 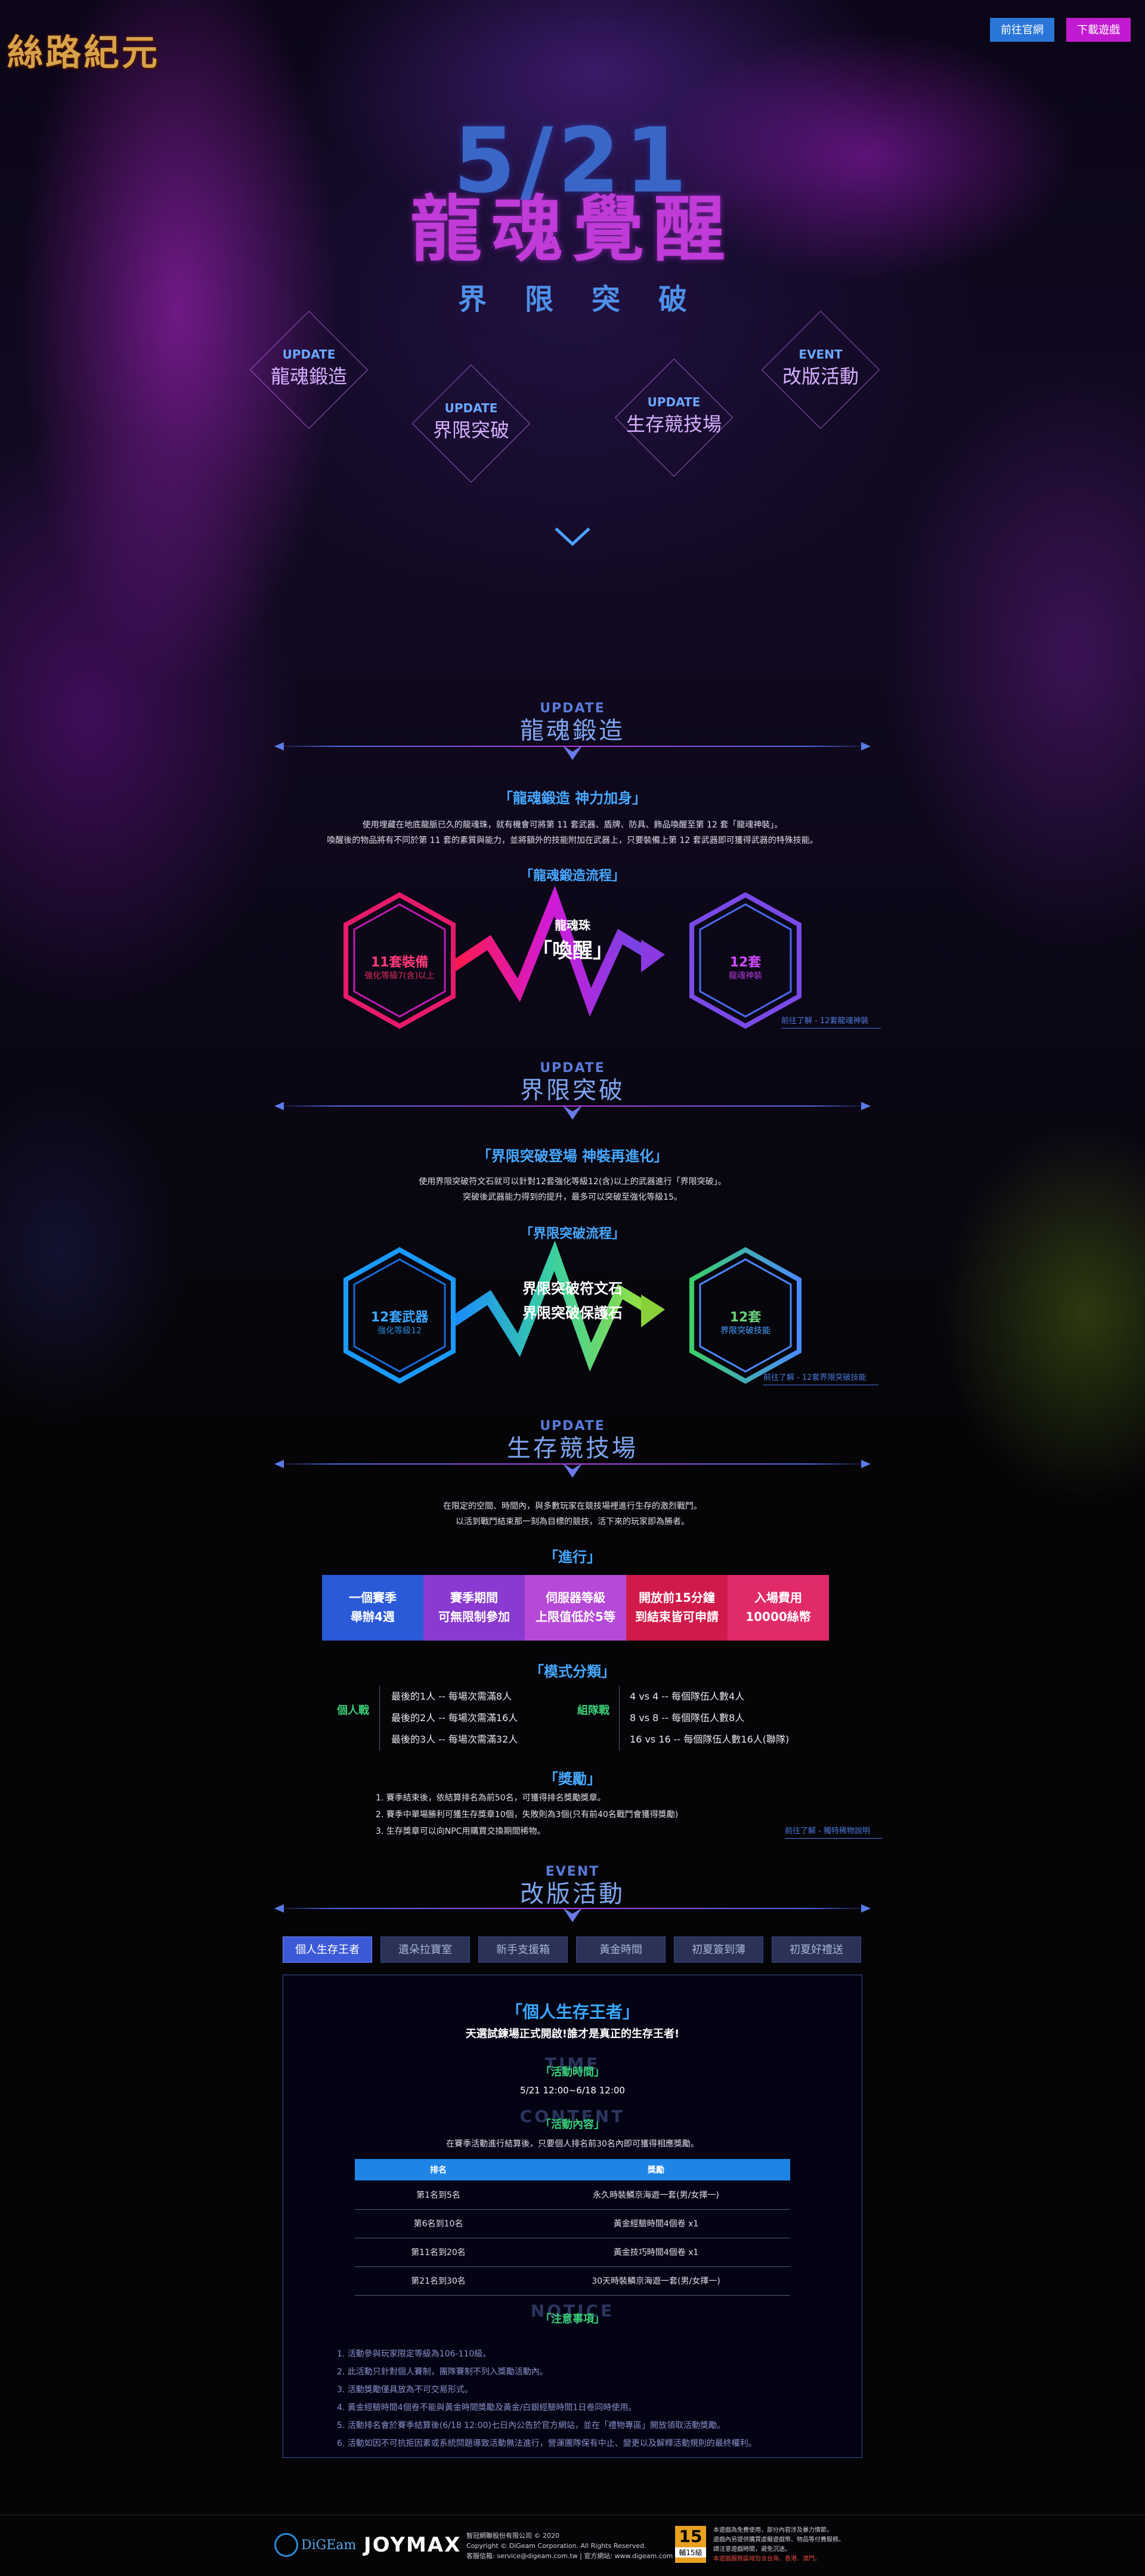 What do you see at coordinates (718, 1949) in the screenshot?
I see `tab-checkin: 初夏簽到薄` at bounding box center [718, 1949].